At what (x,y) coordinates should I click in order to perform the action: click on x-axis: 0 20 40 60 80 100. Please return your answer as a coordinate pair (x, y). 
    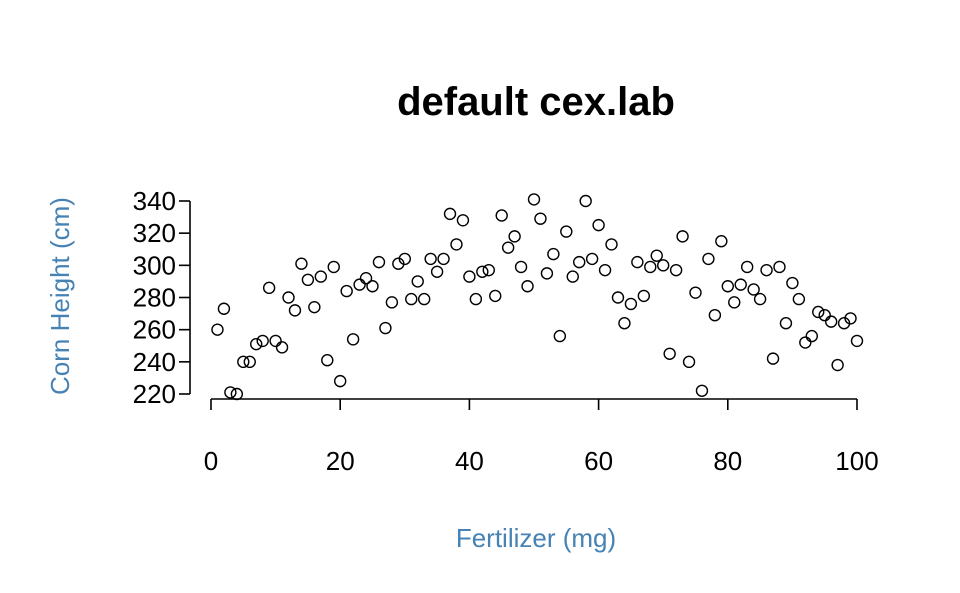
    Looking at the image, I should click on (541, 437).